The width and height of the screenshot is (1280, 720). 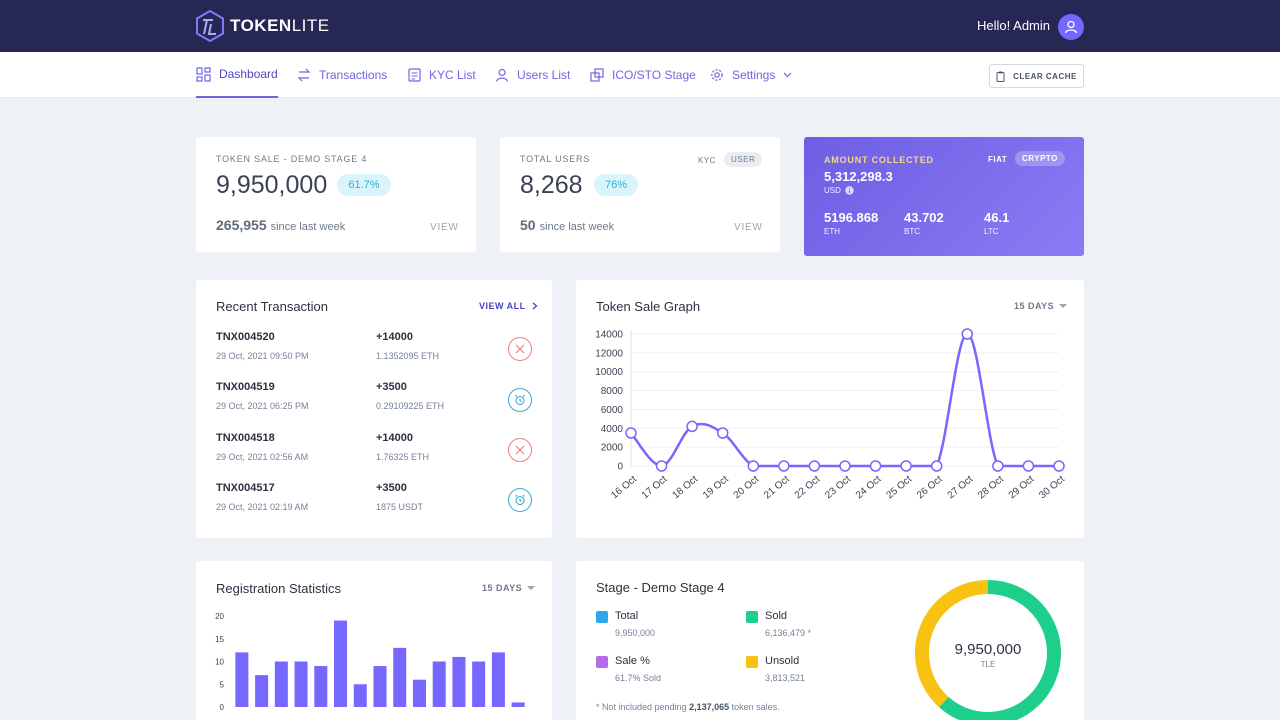 I want to click on series-line, so click(x=844, y=400).